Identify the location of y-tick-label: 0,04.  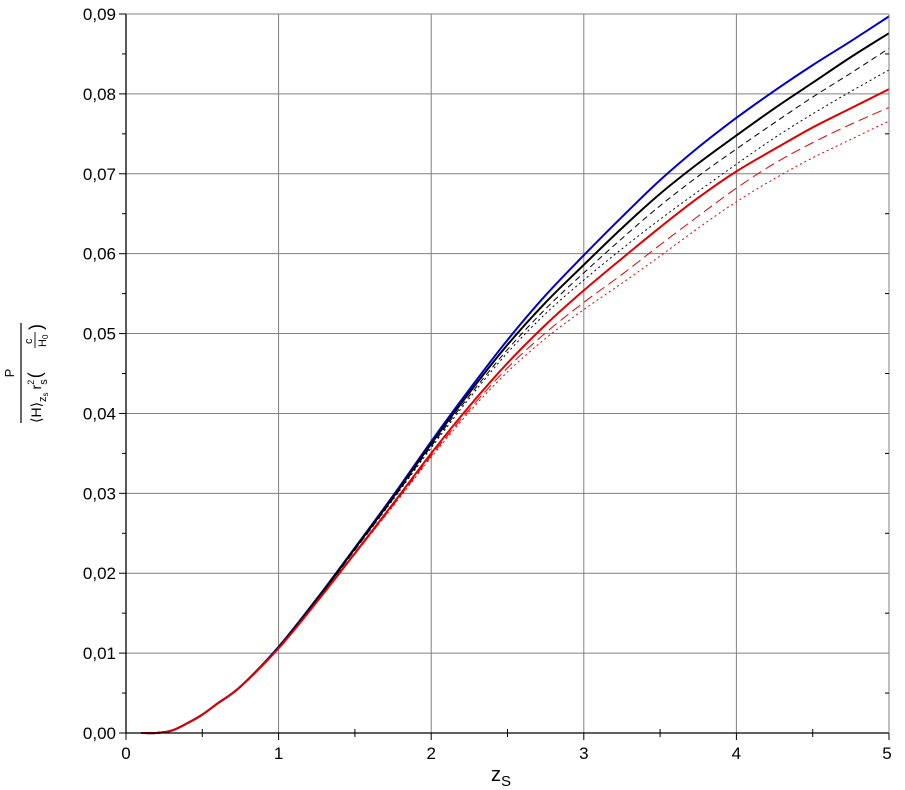
(99, 413).